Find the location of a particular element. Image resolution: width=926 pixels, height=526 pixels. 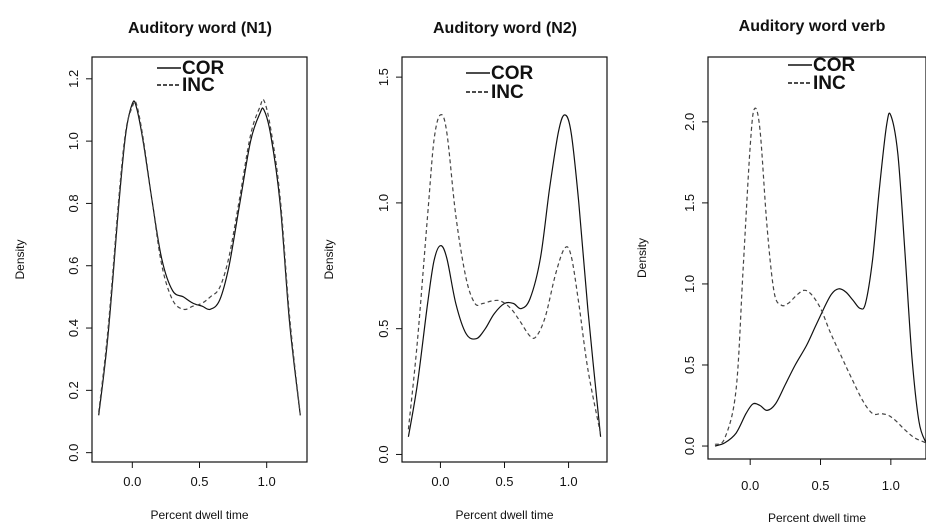

chart-title: Auditory word (N2) is located at coordinates (505, 28).